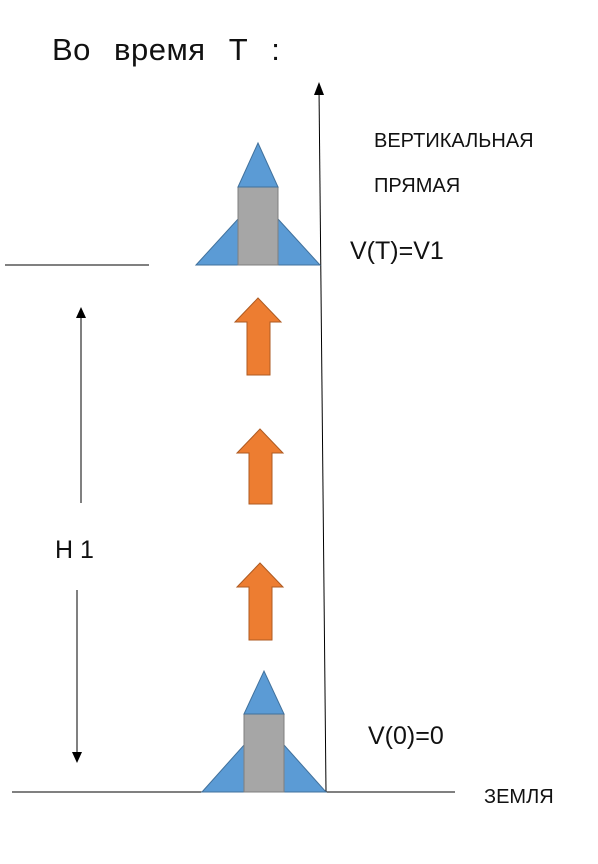 The width and height of the screenshot is (598, 864). What do you see at coordinates (264, 692) in the screenshot?
I see `rocket-bottom-nose` at bounding box center [264, 692].